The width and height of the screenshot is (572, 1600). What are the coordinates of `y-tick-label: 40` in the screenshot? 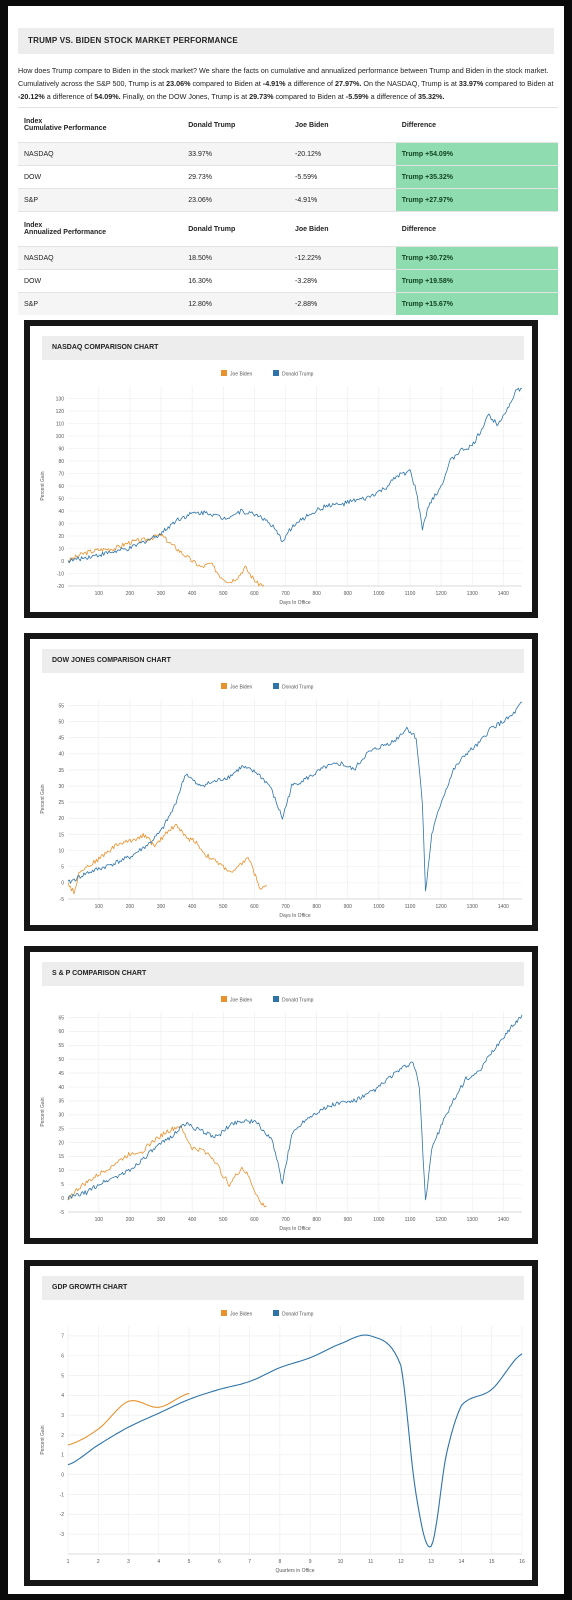 It's located at (61, 755).